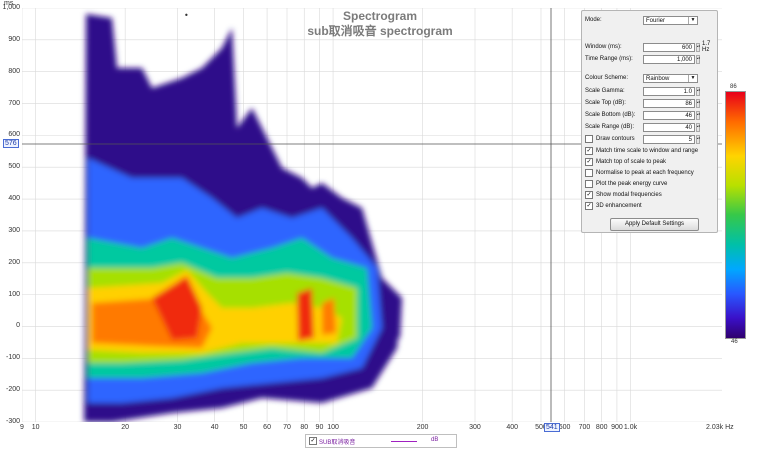 This screenshot has height=449, width=760. I want to click on chart-subtitle: sub取消吸音 spectrogram, so click(380, 31).